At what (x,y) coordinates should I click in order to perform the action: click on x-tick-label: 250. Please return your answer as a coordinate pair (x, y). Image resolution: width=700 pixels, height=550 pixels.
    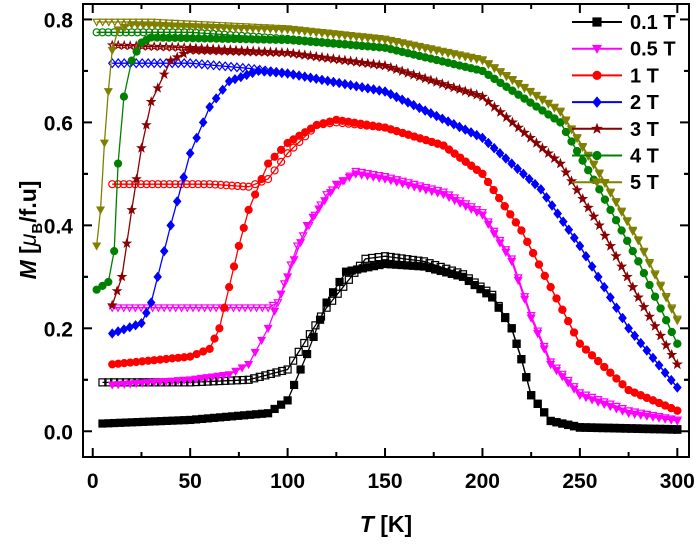
    Looking at the image, I should click on (579, 481).